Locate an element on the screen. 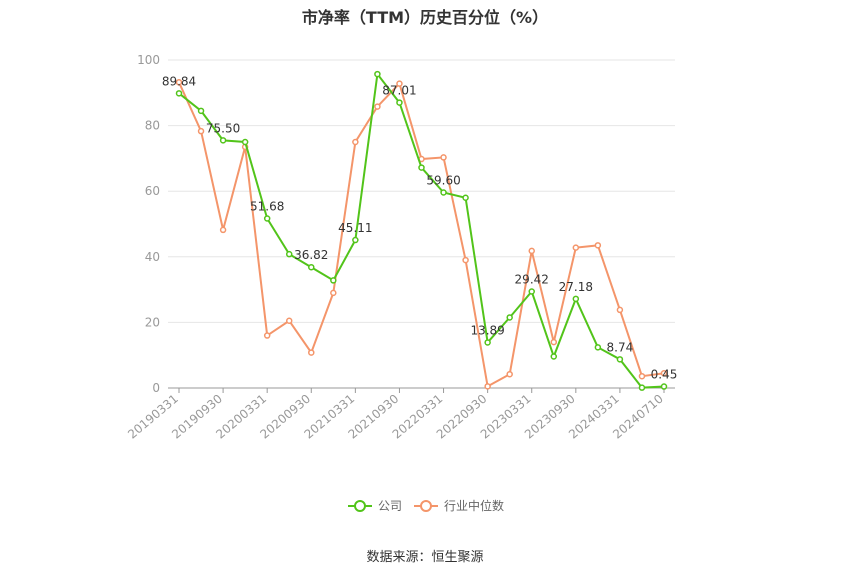 The width and height of the screenshot is (850, 575). legend-item-industry: 行业中位数 is located at coordinates (459, 505).